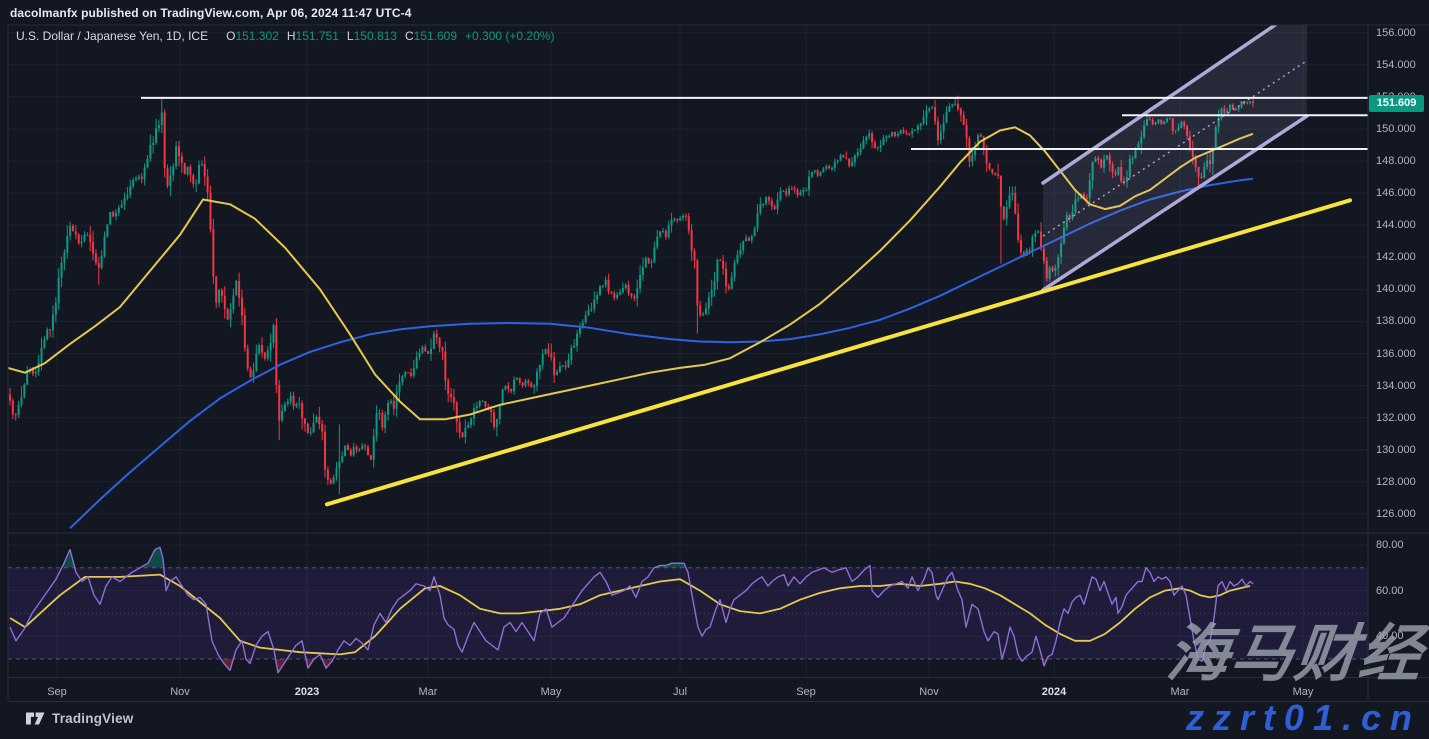 The image size is (1429, 739). What do you see at coordinates (510, 36) in the screenshot?
I see `change-value: +0.300 (+0.20%)` at bounding box center [510, 36].